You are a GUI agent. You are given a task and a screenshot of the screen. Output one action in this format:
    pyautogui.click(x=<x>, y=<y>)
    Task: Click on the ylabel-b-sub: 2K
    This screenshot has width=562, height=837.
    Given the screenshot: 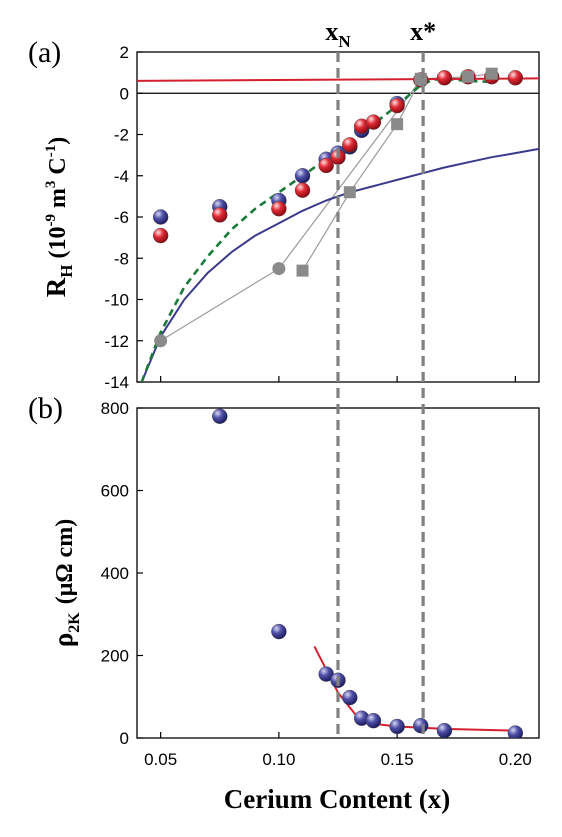 What is the action you would take?
    pyautogui.click(x=74, y=622)
    